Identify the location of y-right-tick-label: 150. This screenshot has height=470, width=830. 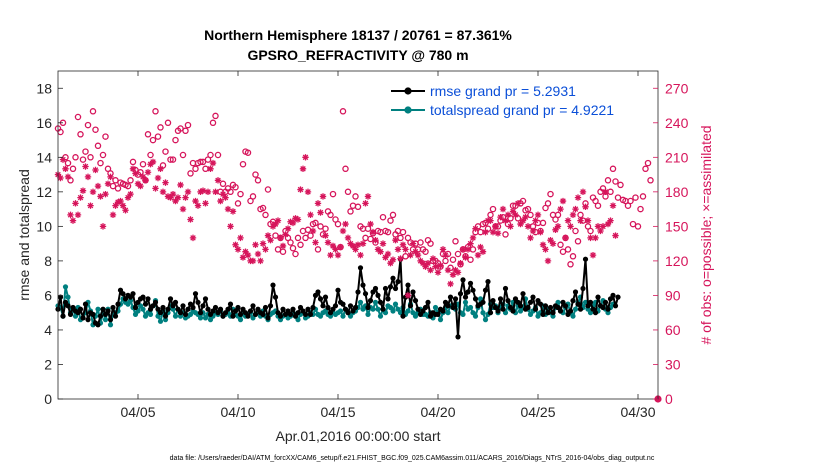
(677, 226).